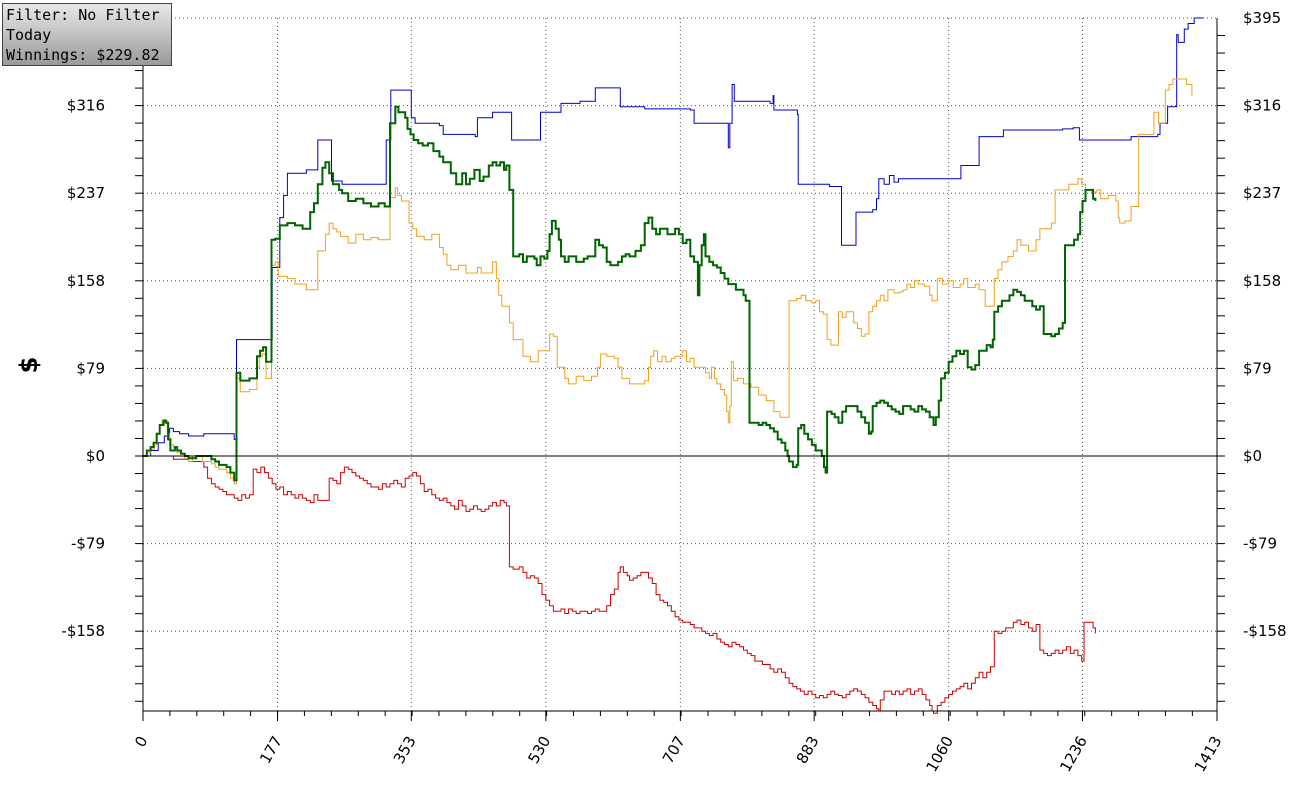  What do you see at coordinates (405, 750) in the screenshot?
I see `x-tick-label: 353` at bounding box center [405, 750].